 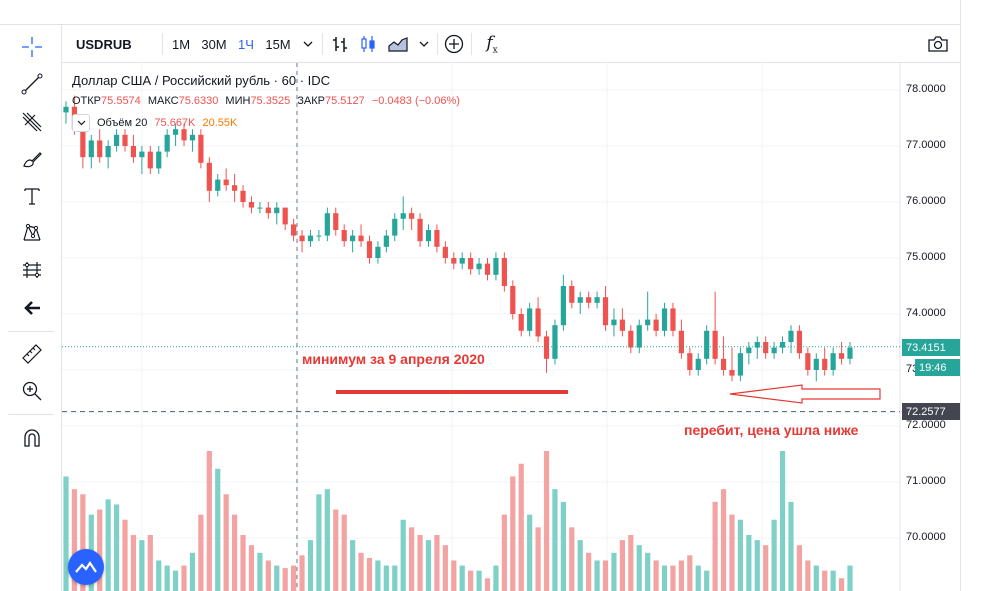 I want to click on high-value: 75.6330, so click(x=198, y=101).